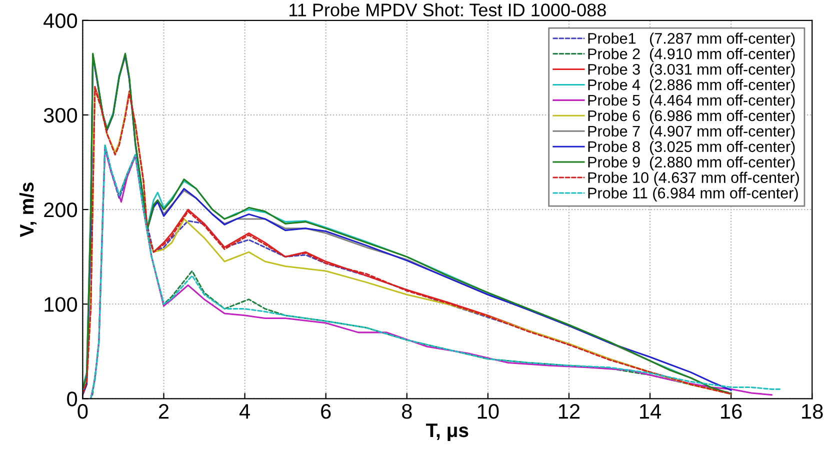  What do you see at coordinates (650, 411) in the screenshot?
I see `x-tick-label: 14` at bounding box center [650, 411].